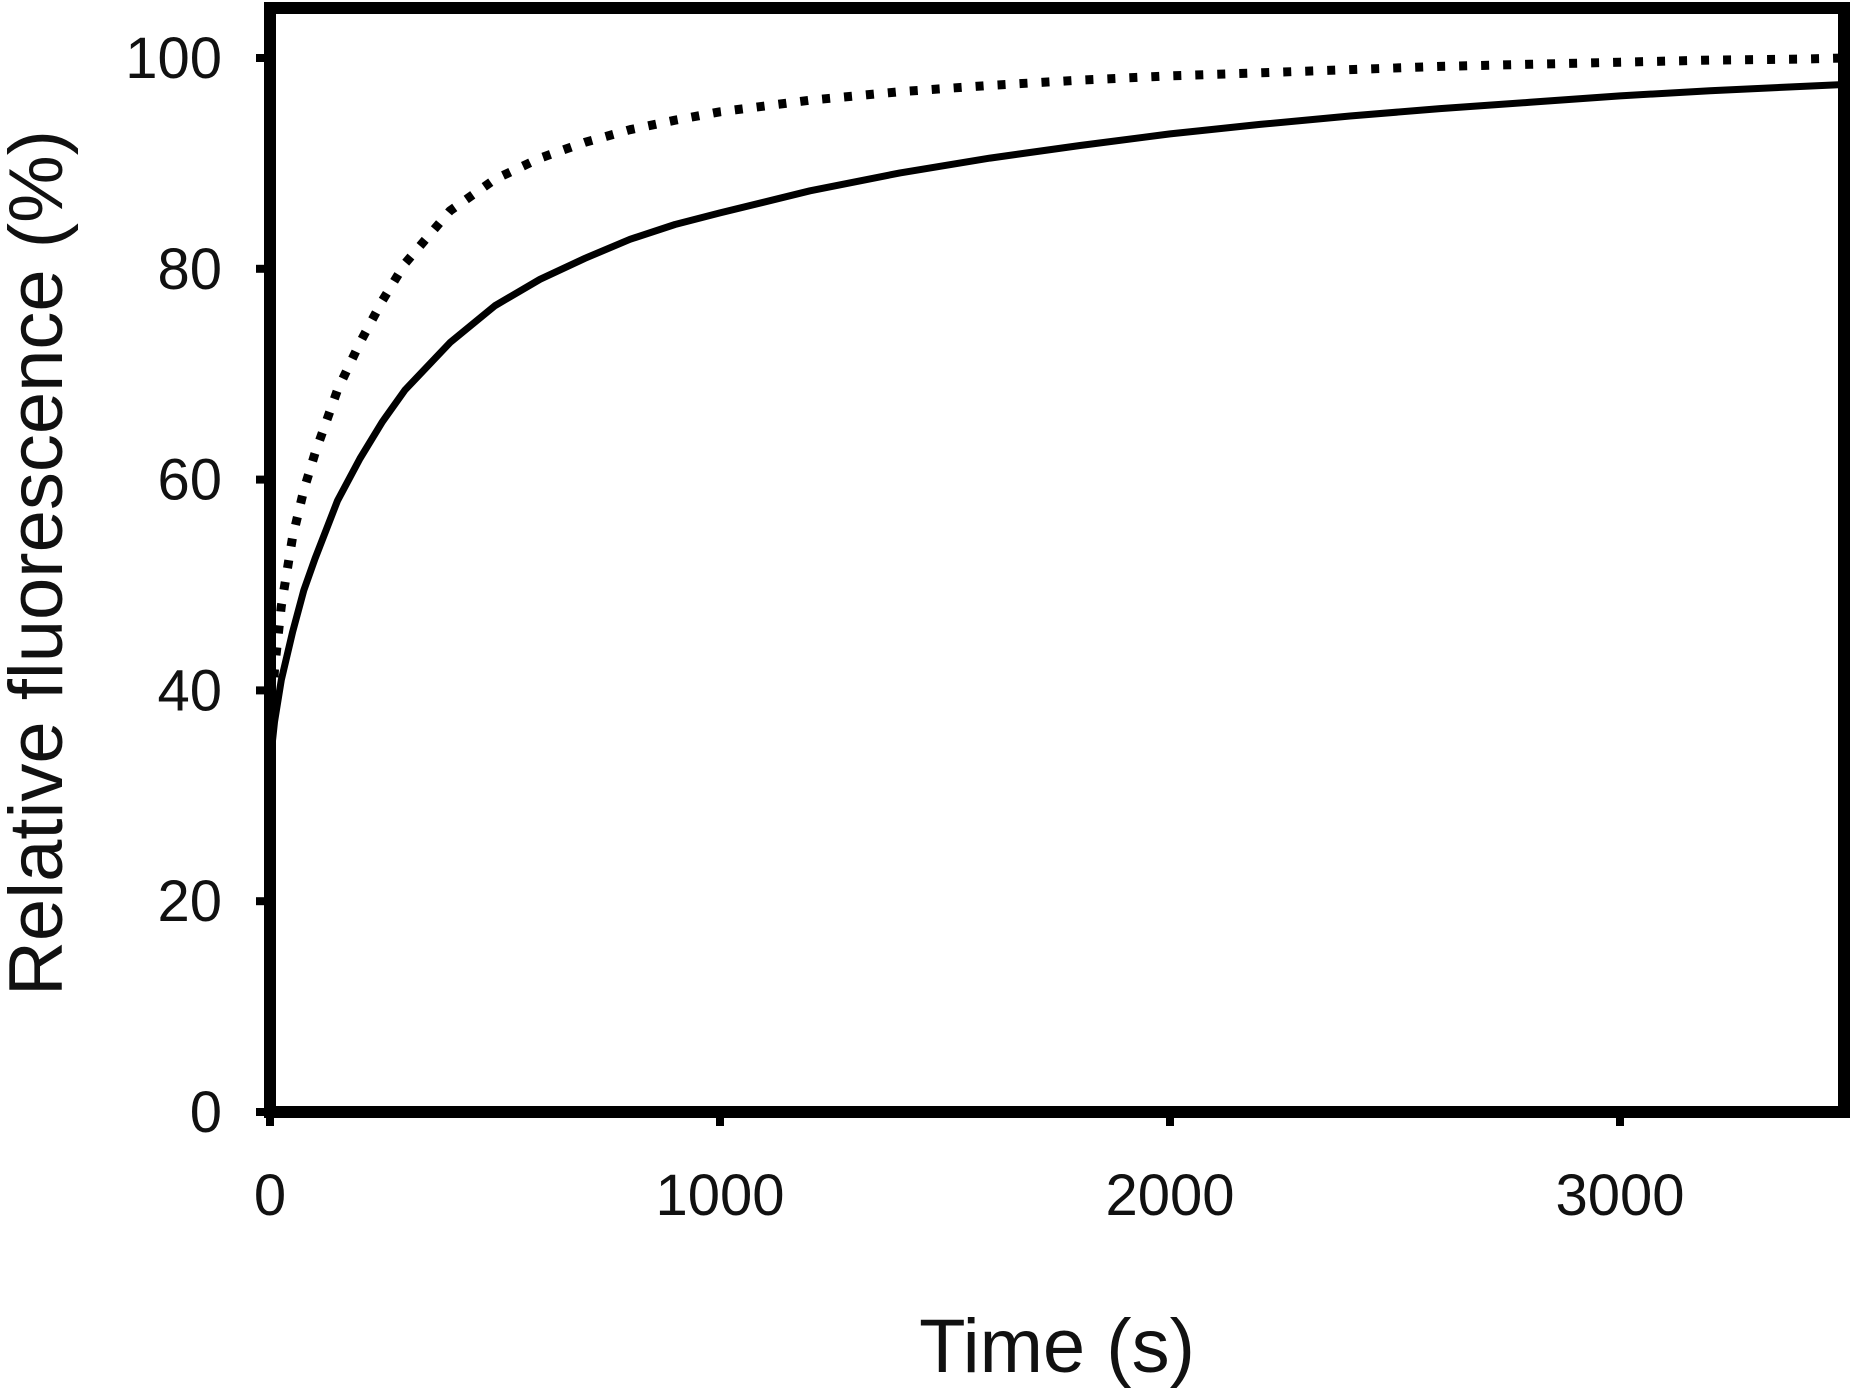 This screenshot has height=1390, width=1855. Describe the element at coordinates (189, 690) in the screenshot. I see `y-tick-label: 40` at that location.